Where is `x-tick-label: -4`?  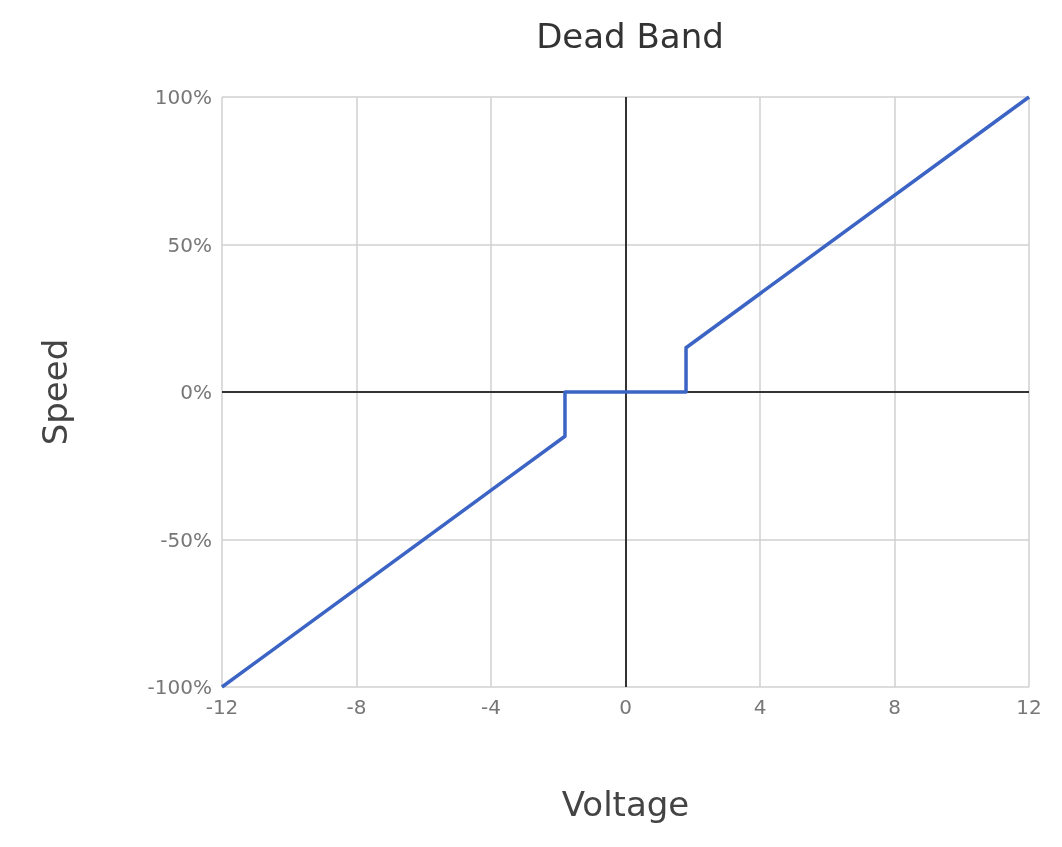 x-tick-label: -4 is located at coordinates (491, 707).